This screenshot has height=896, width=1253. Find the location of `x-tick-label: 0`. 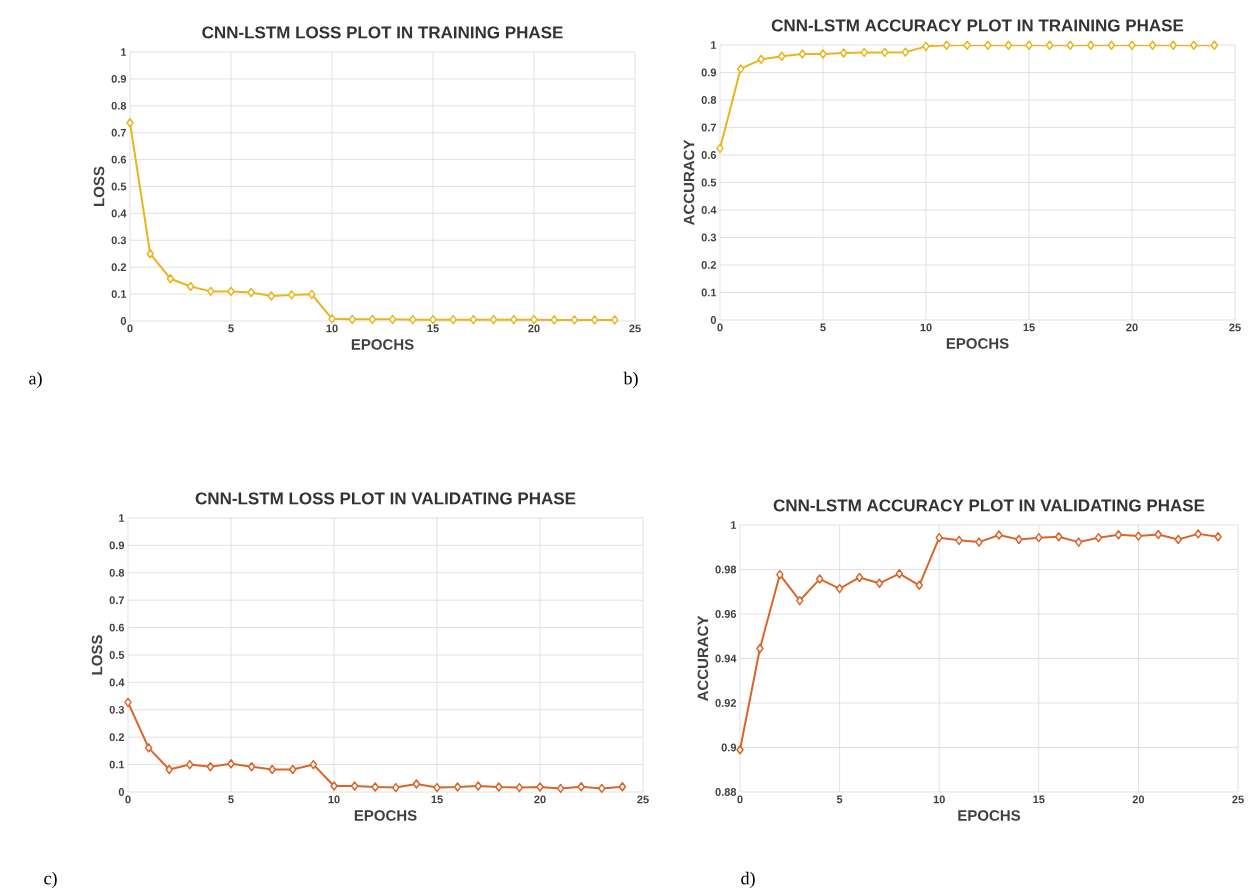

x-tick-label: 0 is located at coordinates (130, 328).